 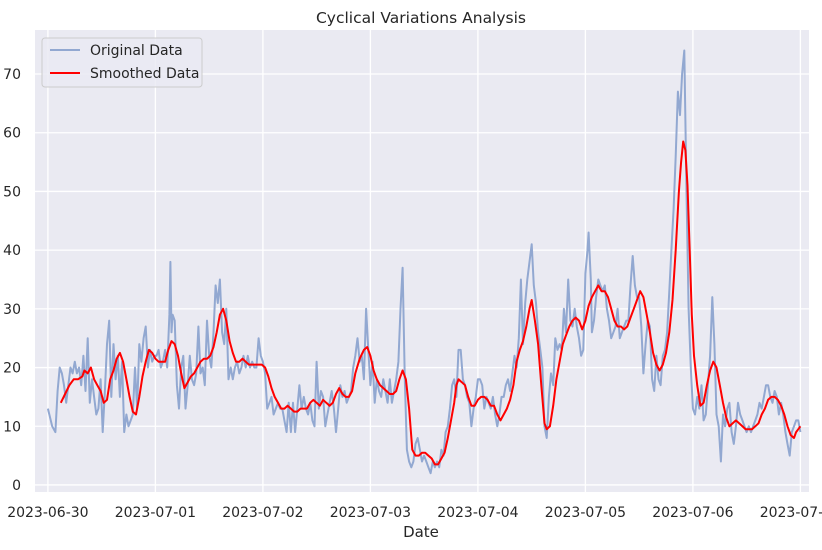 I want to click on x-tick-label: 2023-06-30, so click(x=47, y=513).